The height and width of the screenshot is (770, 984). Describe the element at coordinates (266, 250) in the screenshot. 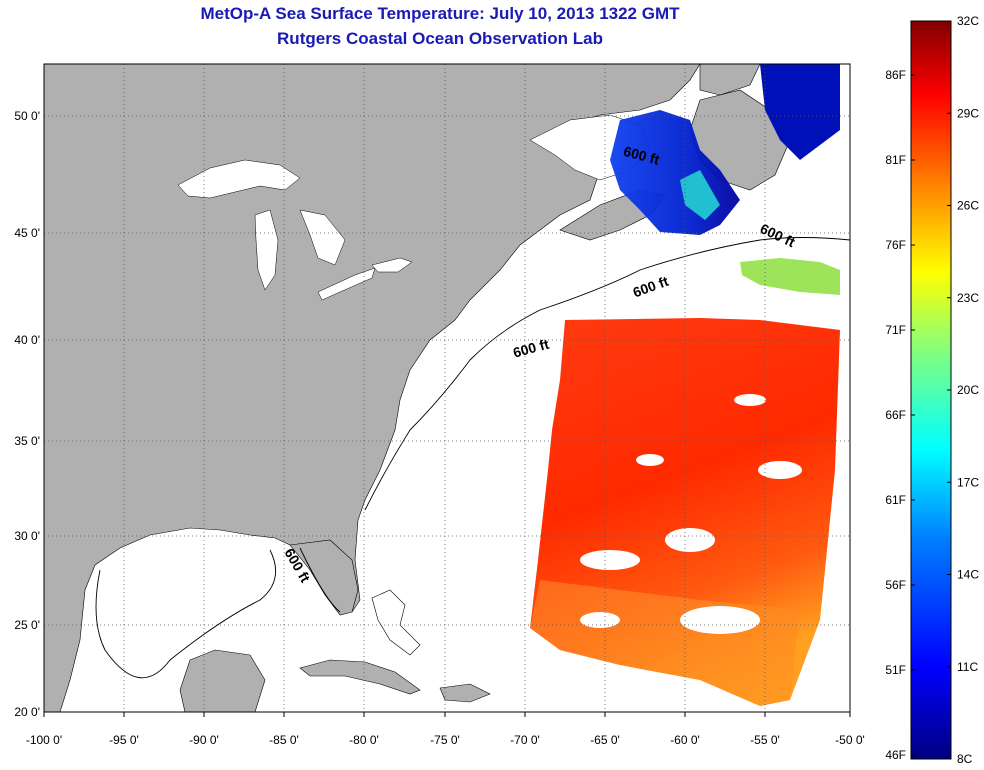

I see `lake-michigan` at that location.